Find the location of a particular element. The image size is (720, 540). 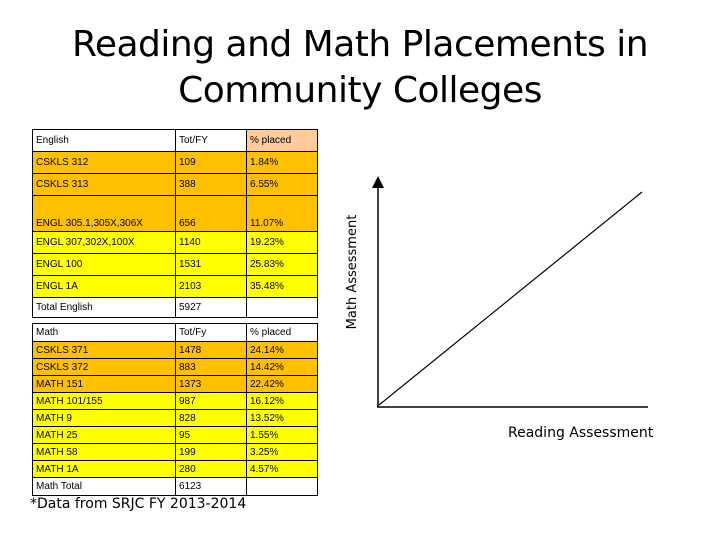

y-axis-label: Math Assessment is located at coordinates (352, 272).